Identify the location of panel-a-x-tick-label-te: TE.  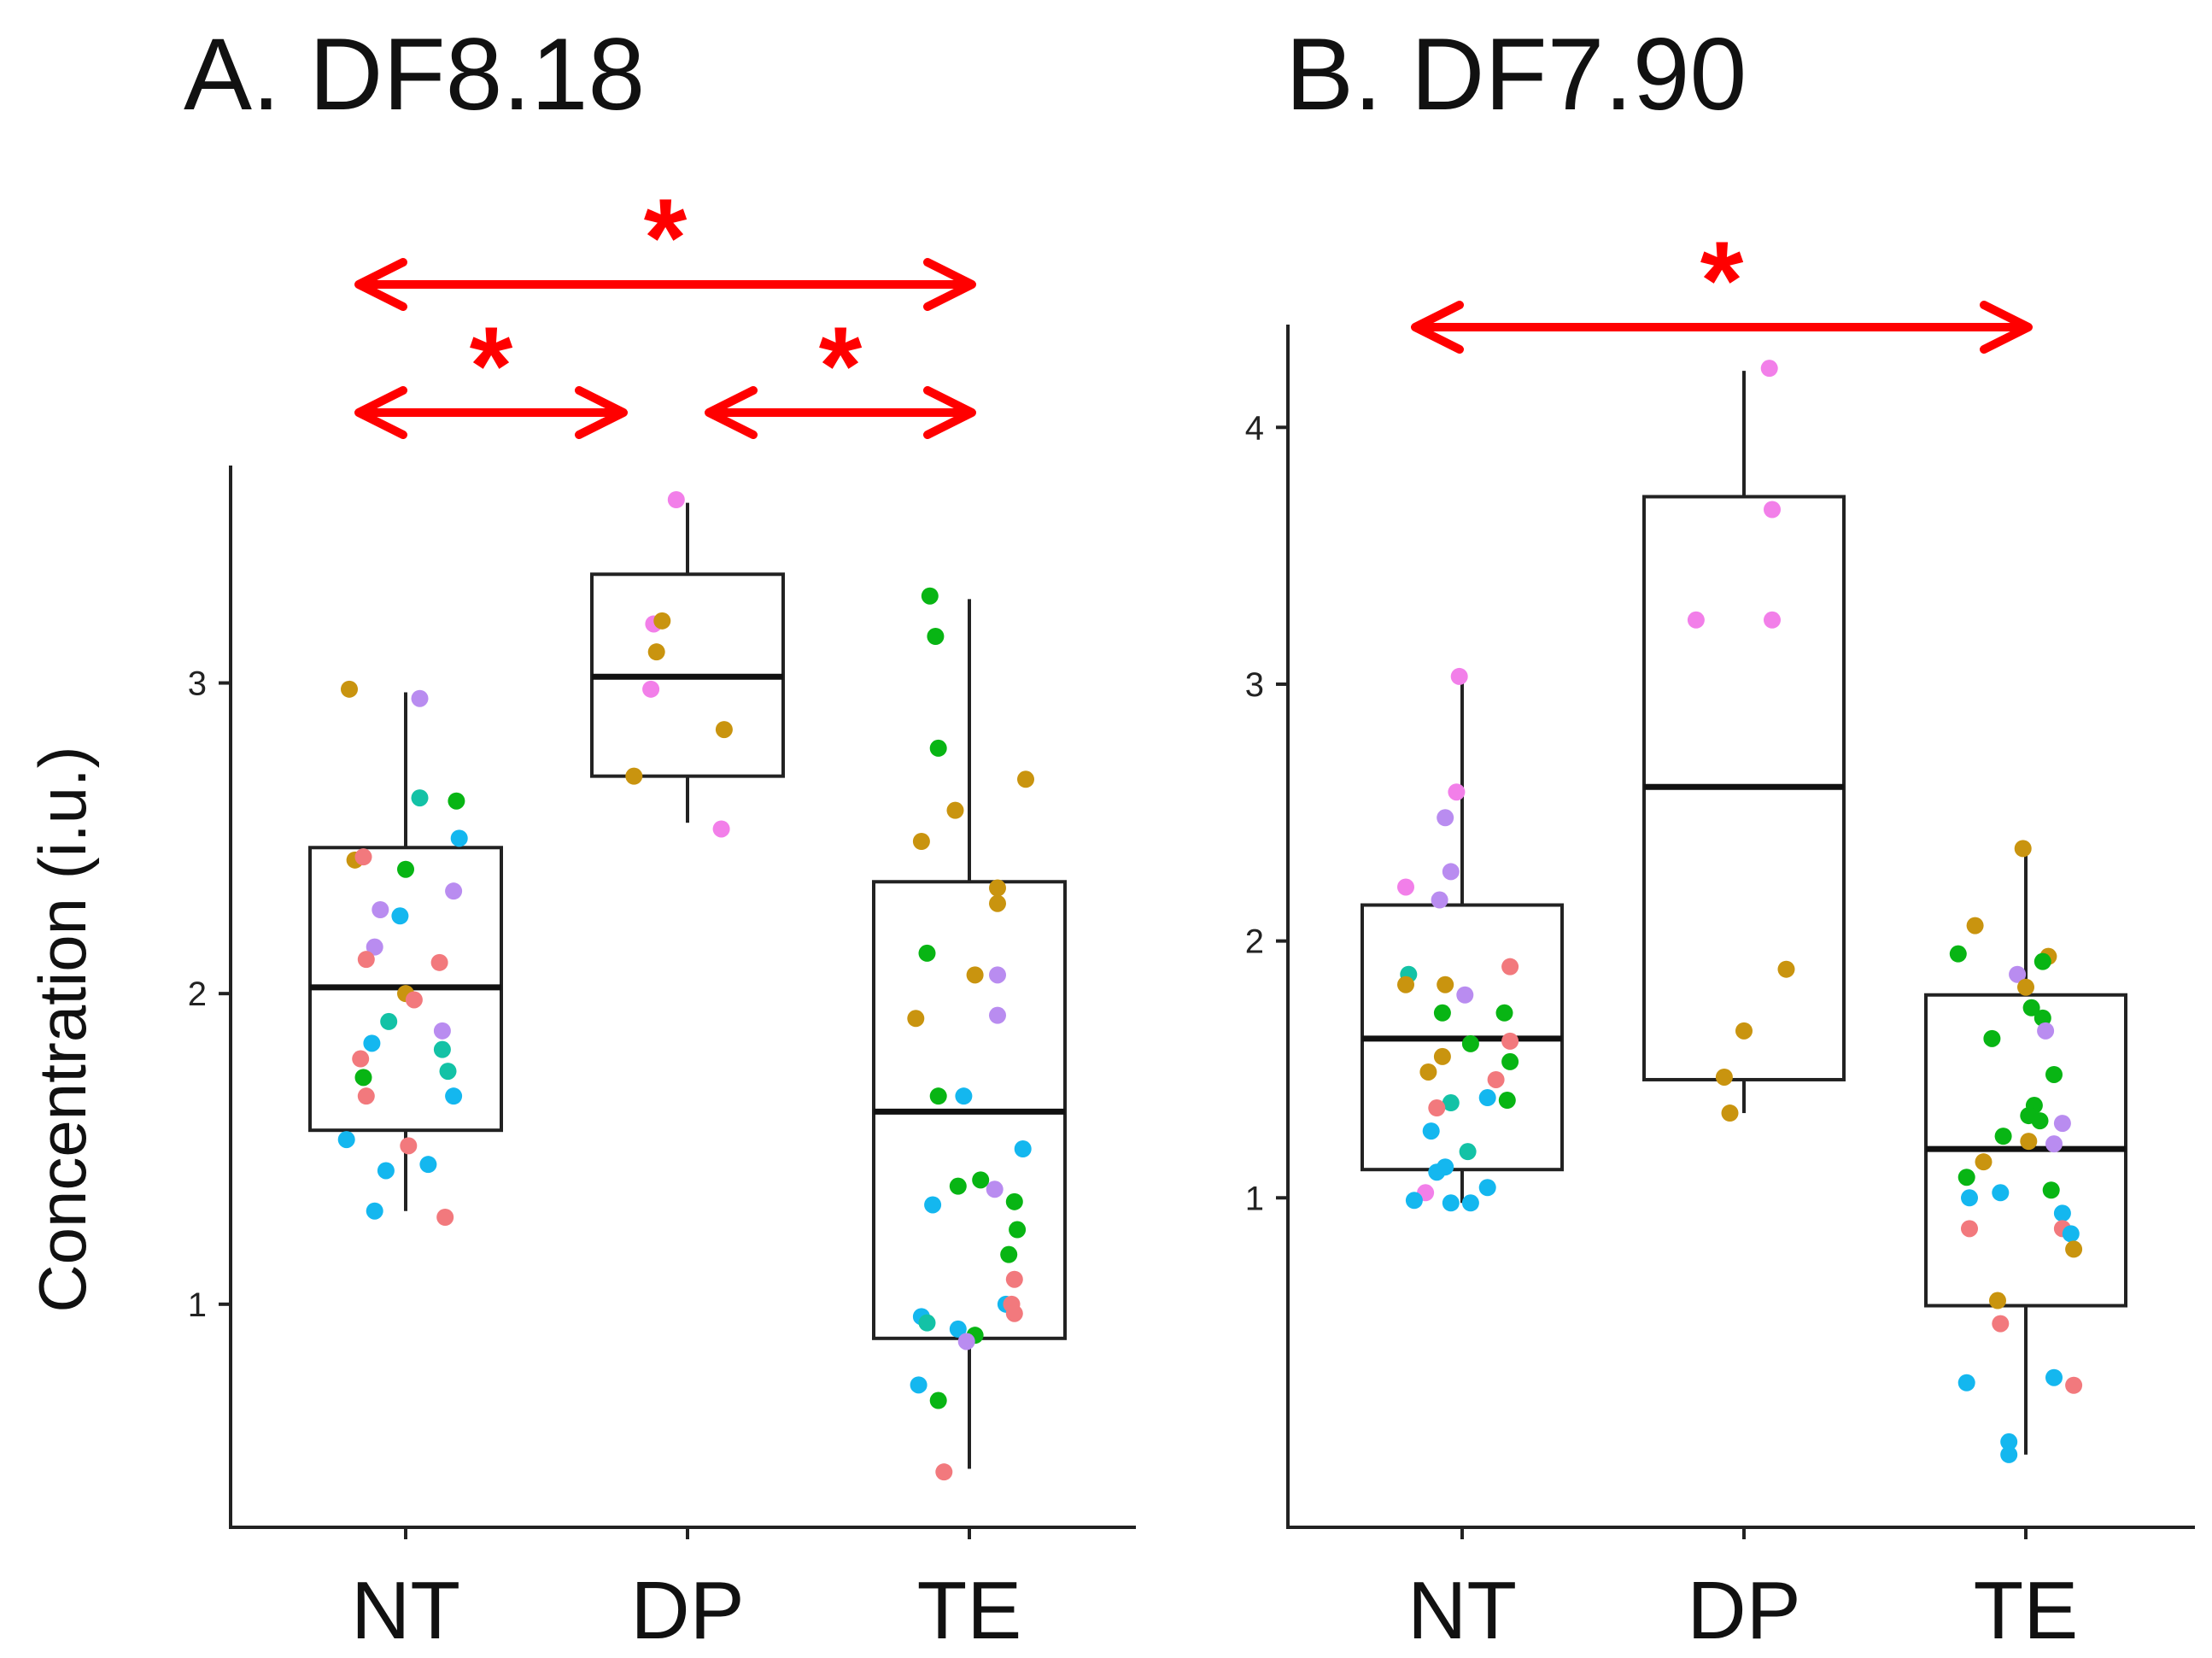
(969, 1609).